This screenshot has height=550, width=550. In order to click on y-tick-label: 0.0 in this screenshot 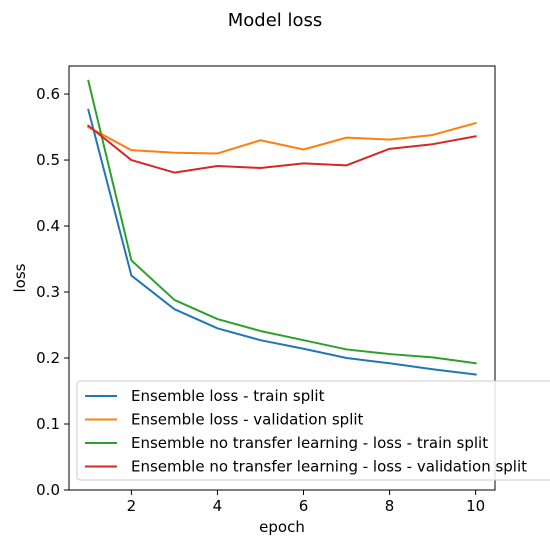, I will do `click(48, 490)`.